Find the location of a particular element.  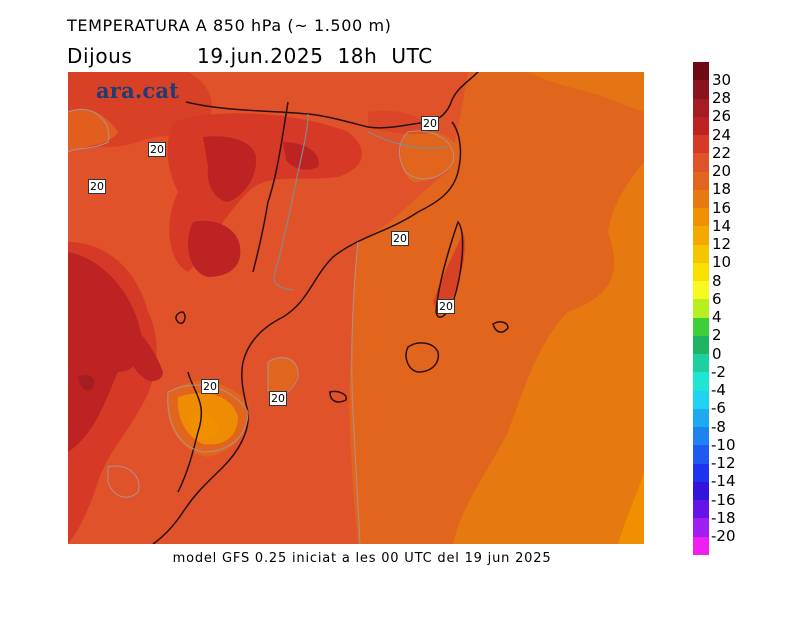

color-scale-label: 20 is located at coordinates (722, 171).